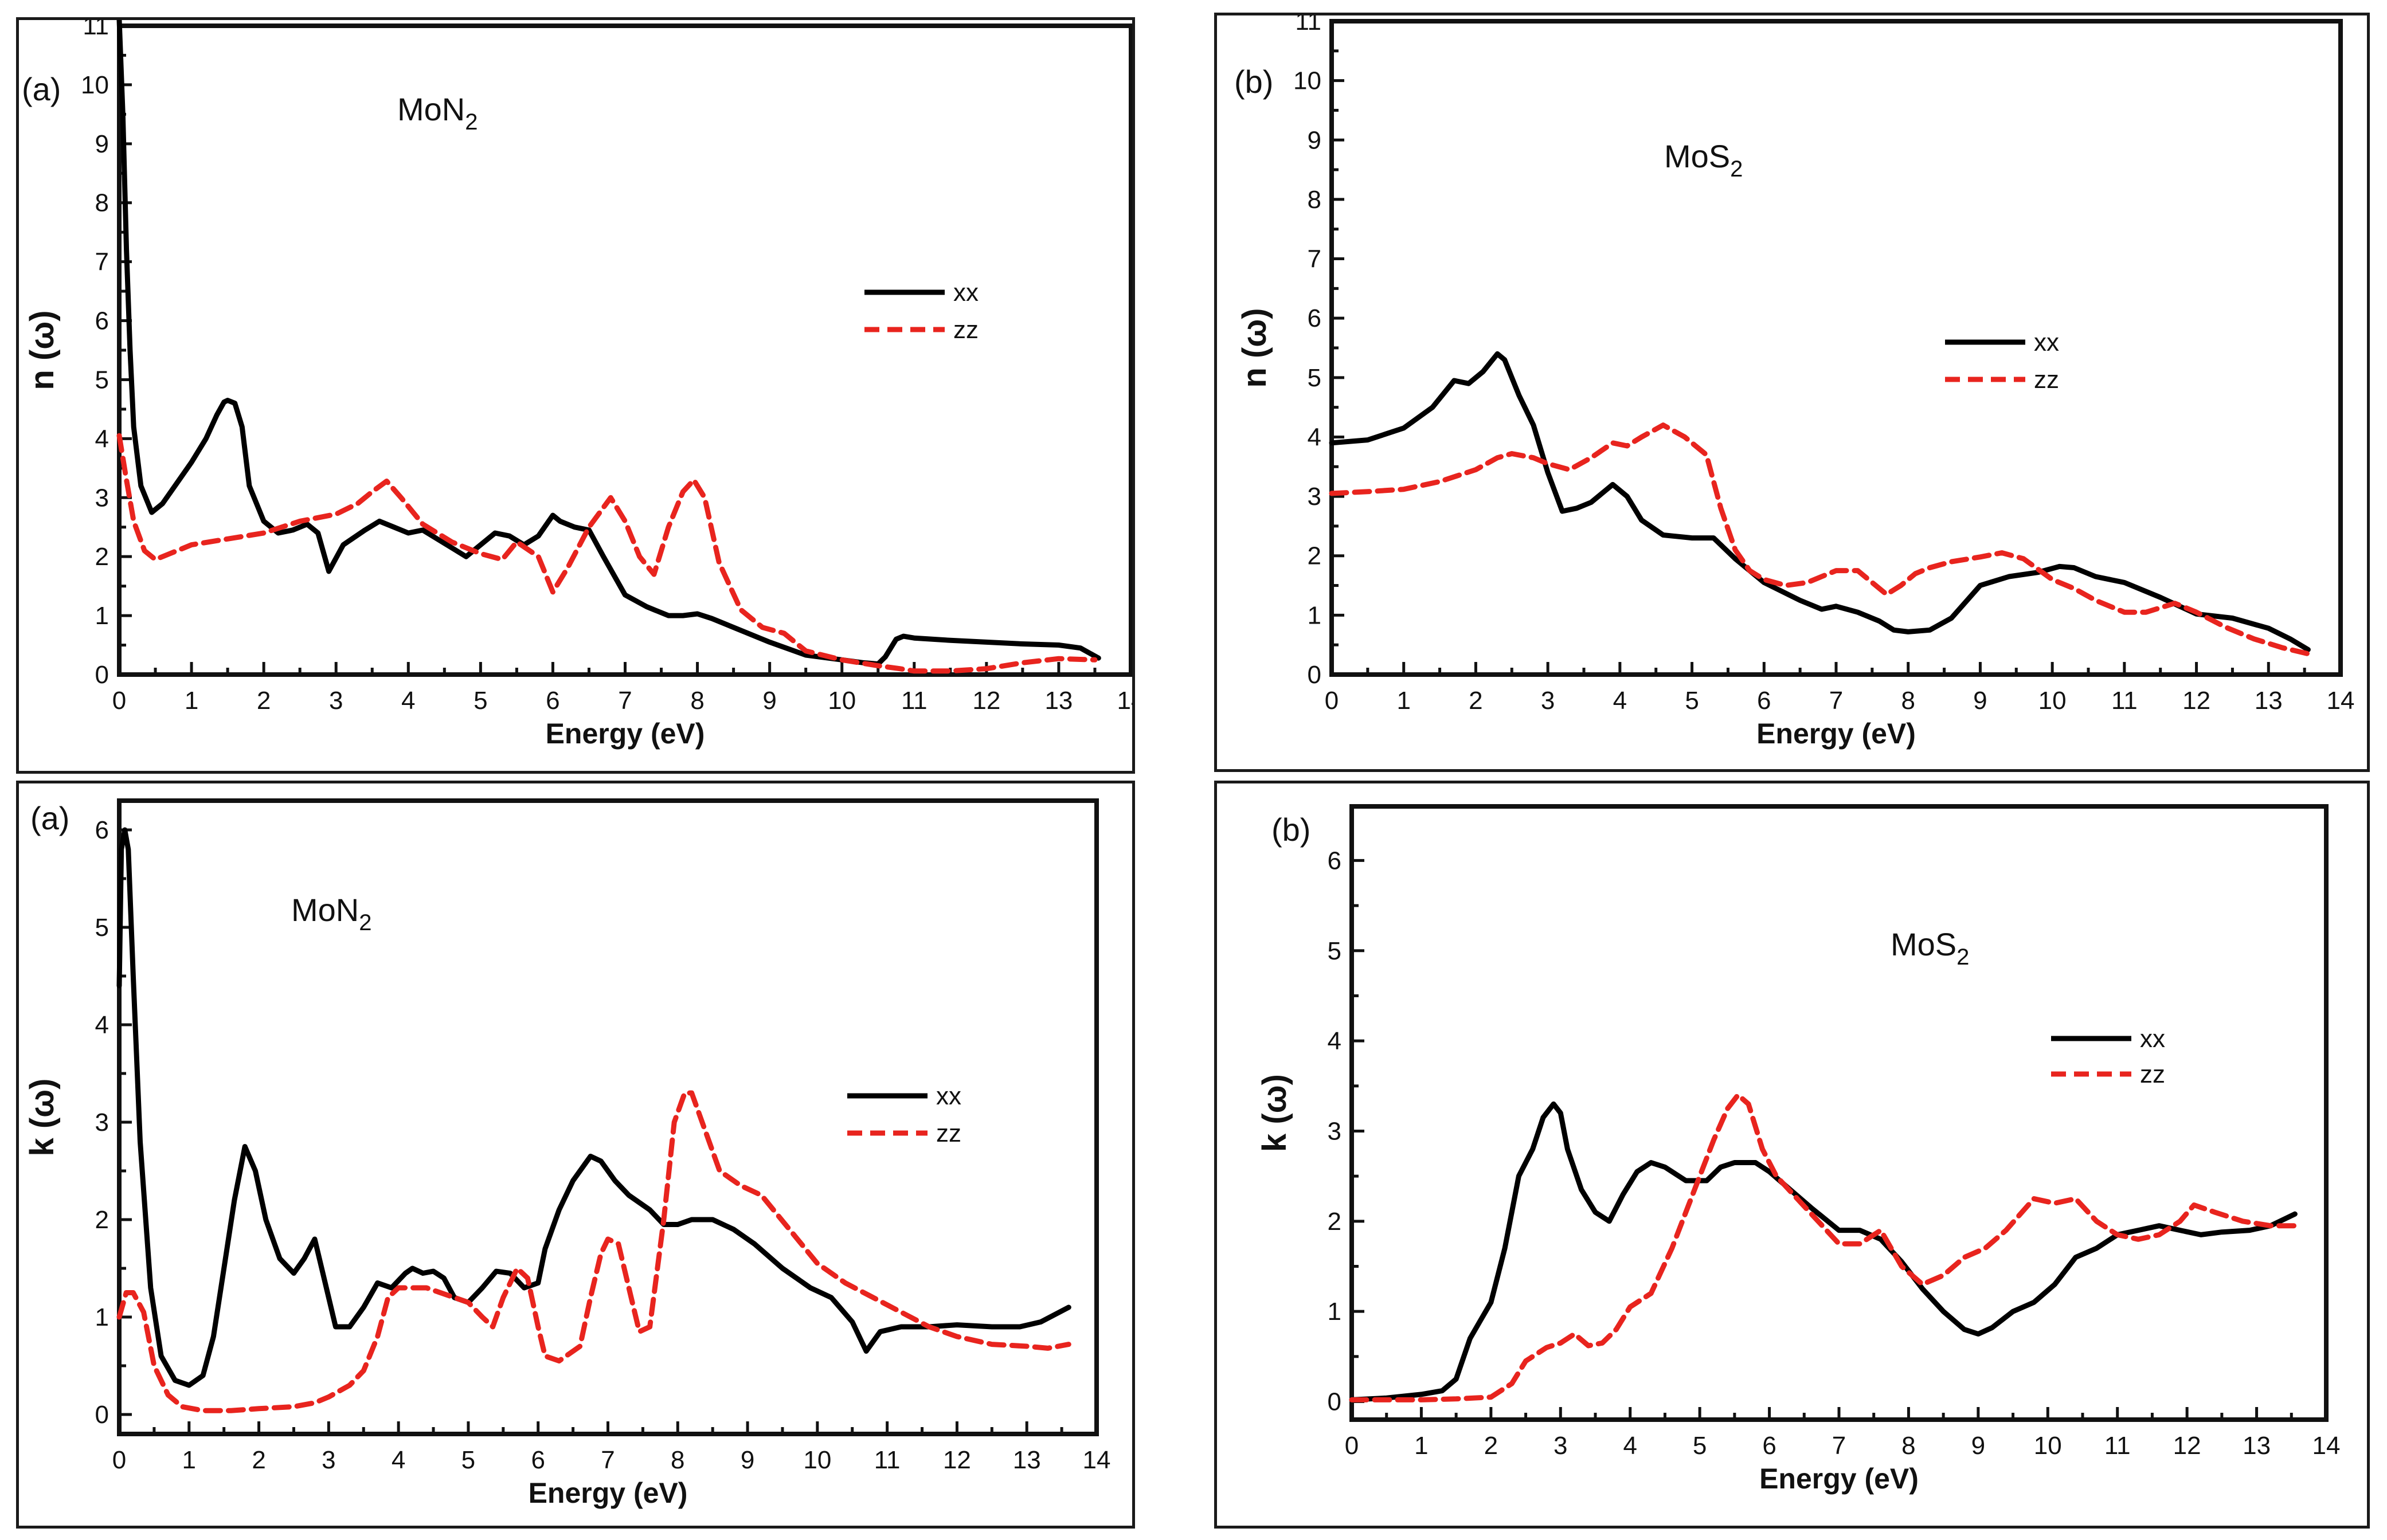 The width and height of the screenshot is (2387, 1540). I want to click on x-tick-label: 10, so click(2048, 1446).